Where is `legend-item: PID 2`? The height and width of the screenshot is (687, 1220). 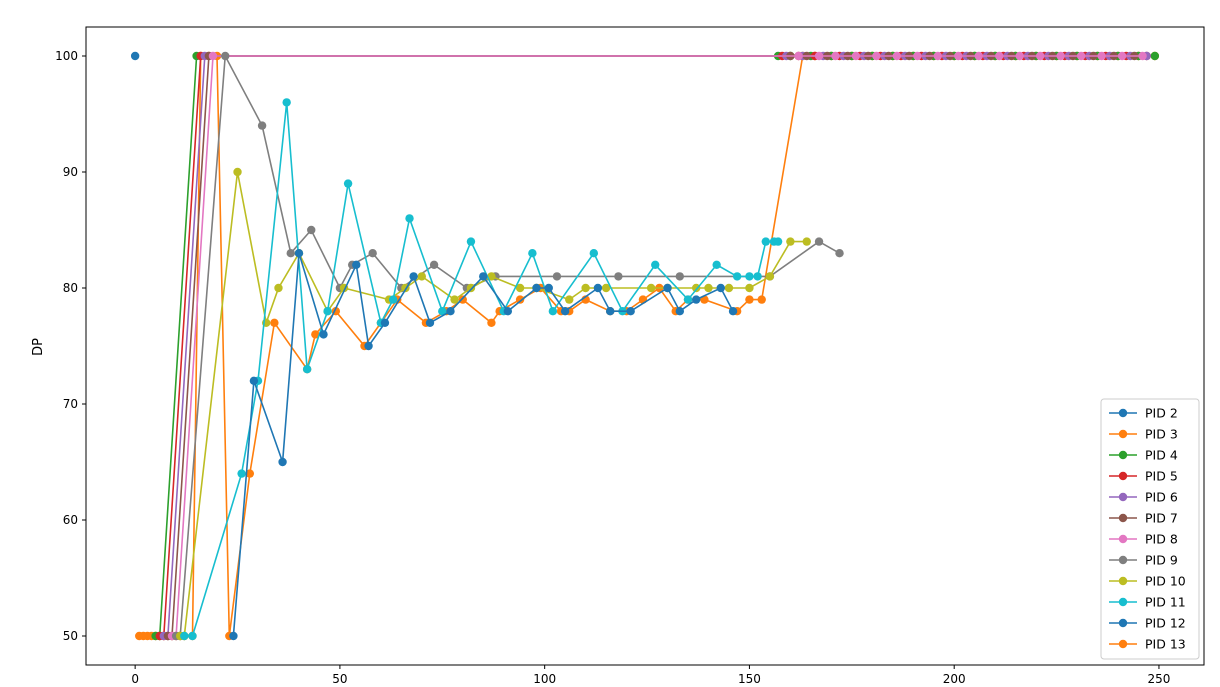
legend-item: PID 2 is located at coordinates (1143, 413).